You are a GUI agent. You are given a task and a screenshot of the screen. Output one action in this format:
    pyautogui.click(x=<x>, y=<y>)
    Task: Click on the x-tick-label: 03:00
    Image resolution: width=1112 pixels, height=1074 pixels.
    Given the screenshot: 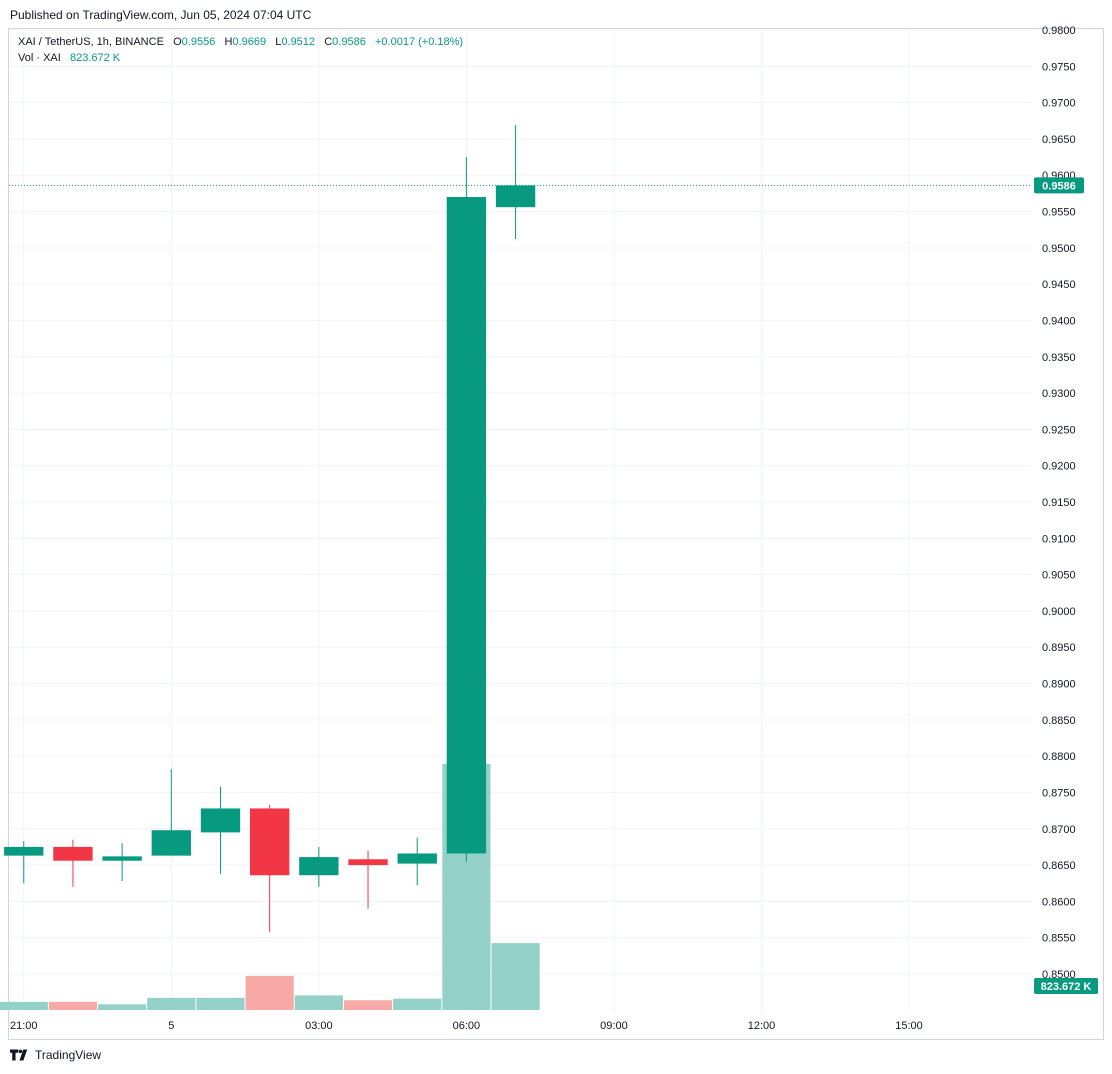 What is the action you would take?
    pyautogui.click(x=319, y=1026)
    